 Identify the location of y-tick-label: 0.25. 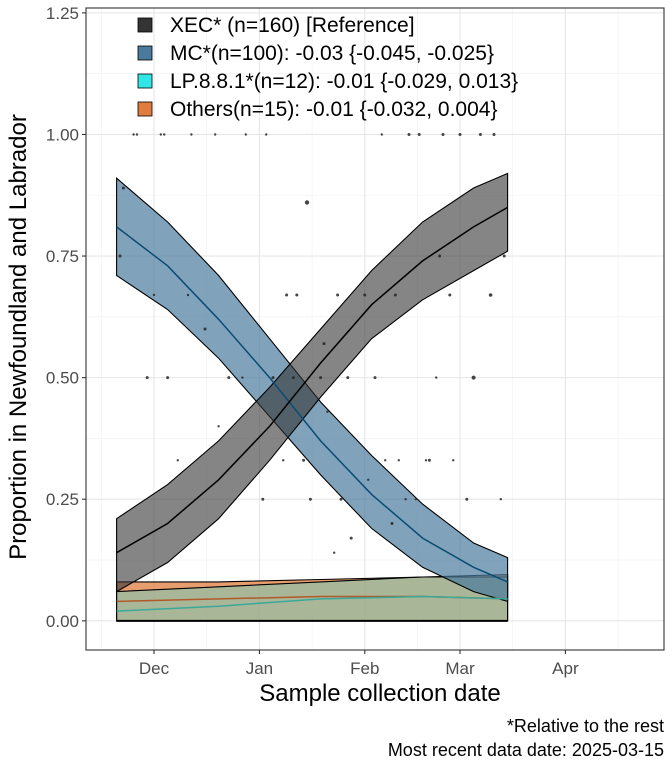
(62, 499).